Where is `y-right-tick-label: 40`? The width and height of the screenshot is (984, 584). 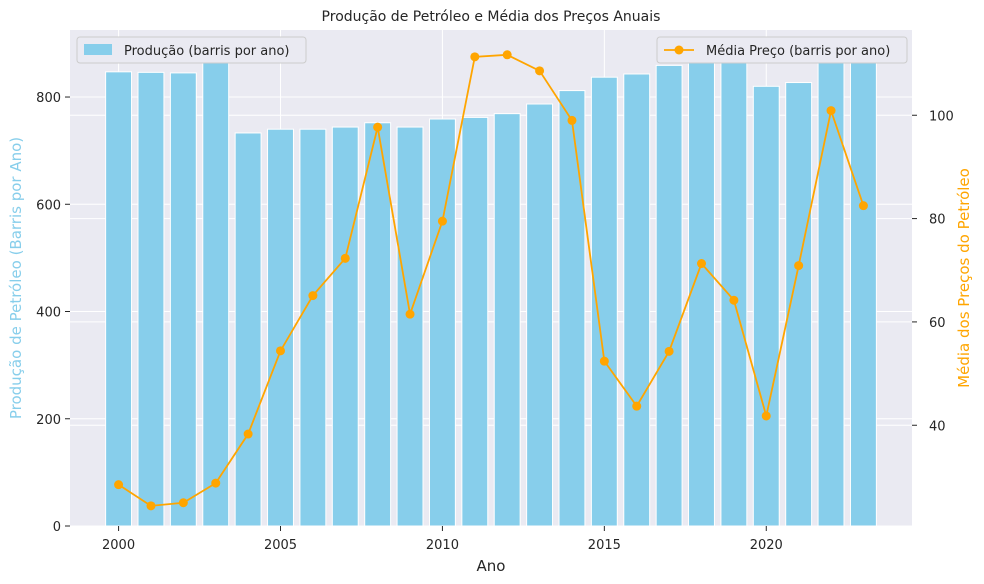
y-right-tick-label: 40 is located at coordinates (937, 426).